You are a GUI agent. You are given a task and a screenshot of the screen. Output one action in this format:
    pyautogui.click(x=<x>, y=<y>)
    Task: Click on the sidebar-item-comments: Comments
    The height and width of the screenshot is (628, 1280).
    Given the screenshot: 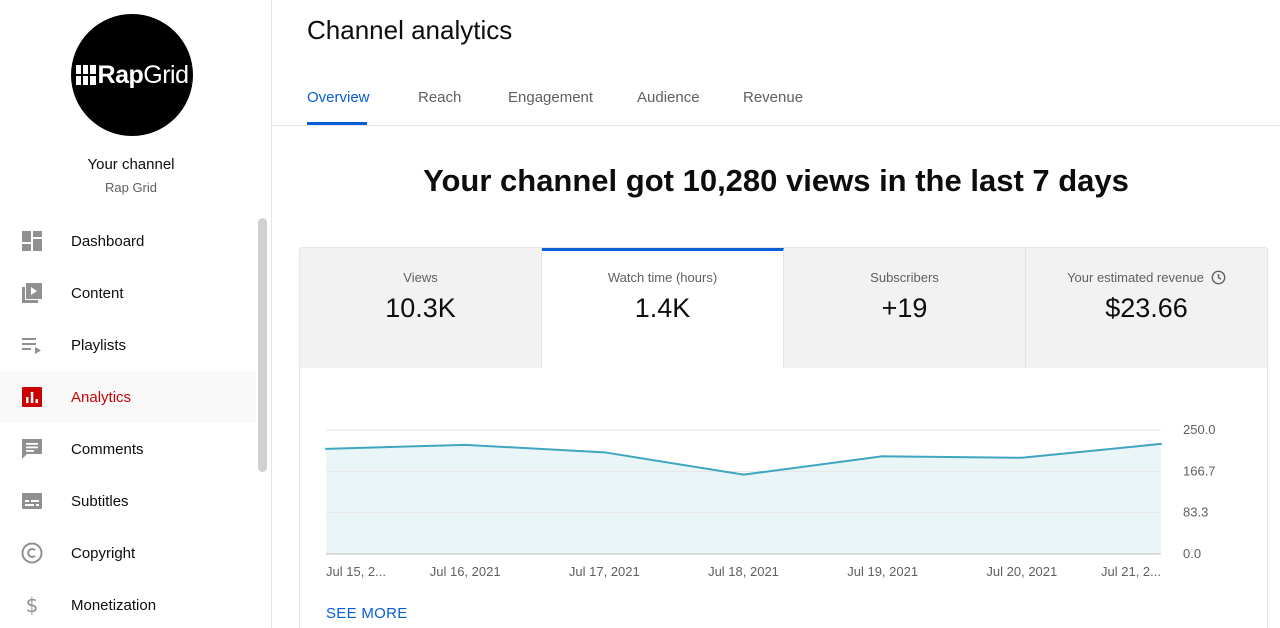 What is the action you would take?
    pyautogui.click(x=128, y=449)
    